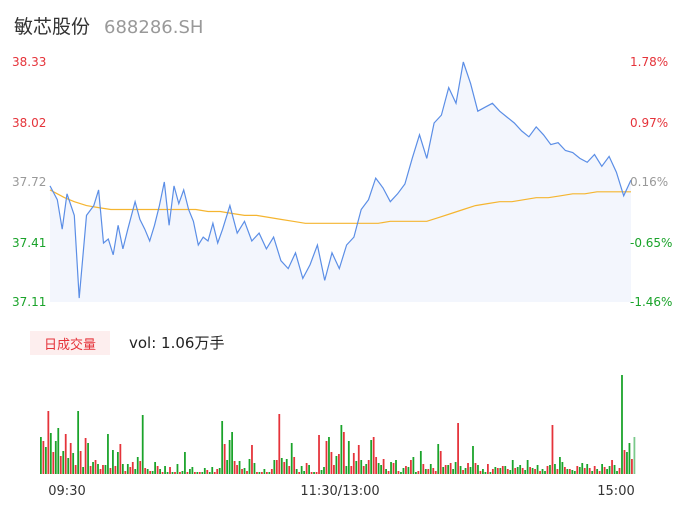  What do you see at coordinates (339, 491) in the screenshot?
I see `time-tick-label: 11:30/13:00` at bounding box center [339, 491].